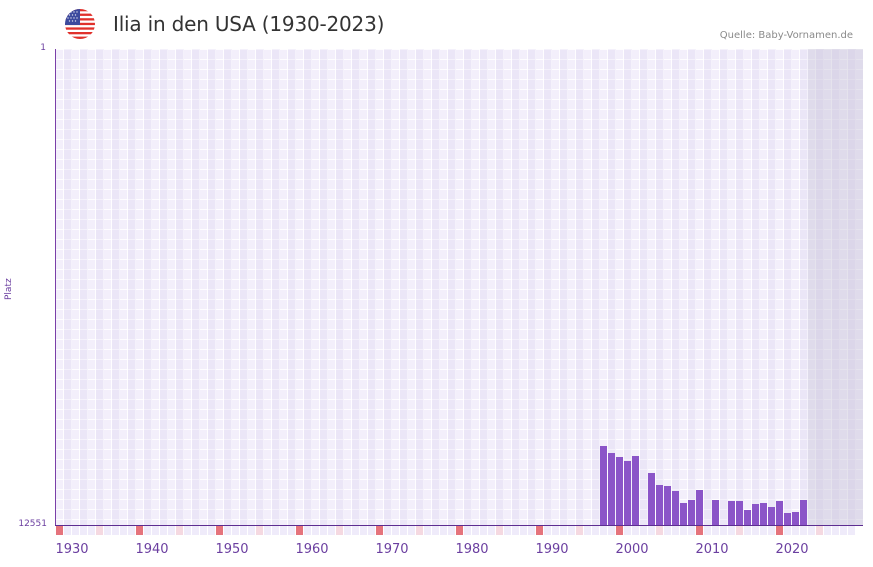  I want to click on x-tick-1940: 1940, so click(152, 549).